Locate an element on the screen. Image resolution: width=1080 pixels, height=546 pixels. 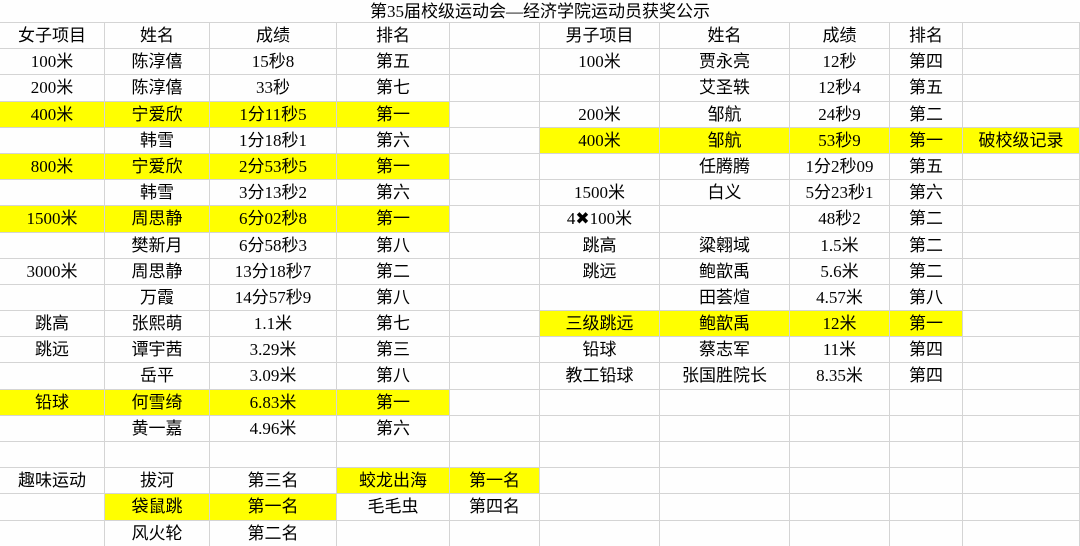
table-cell: 邹航 is located at coordinates (725, 114).